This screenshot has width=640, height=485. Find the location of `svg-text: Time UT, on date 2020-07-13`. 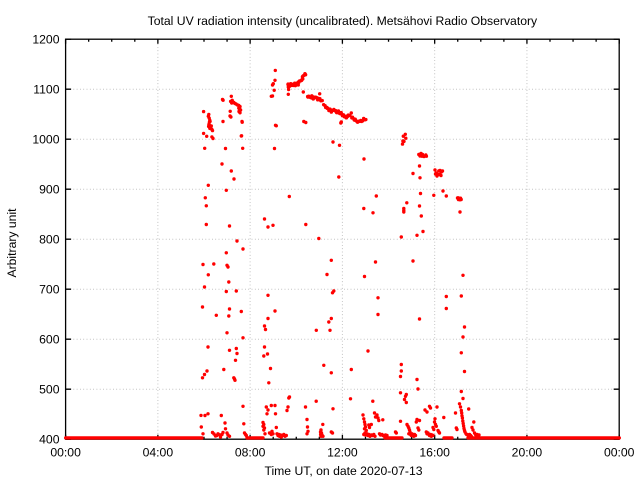

svg-text: Time UT, on date 2020-07-13 is located at coordinates (343, 471).